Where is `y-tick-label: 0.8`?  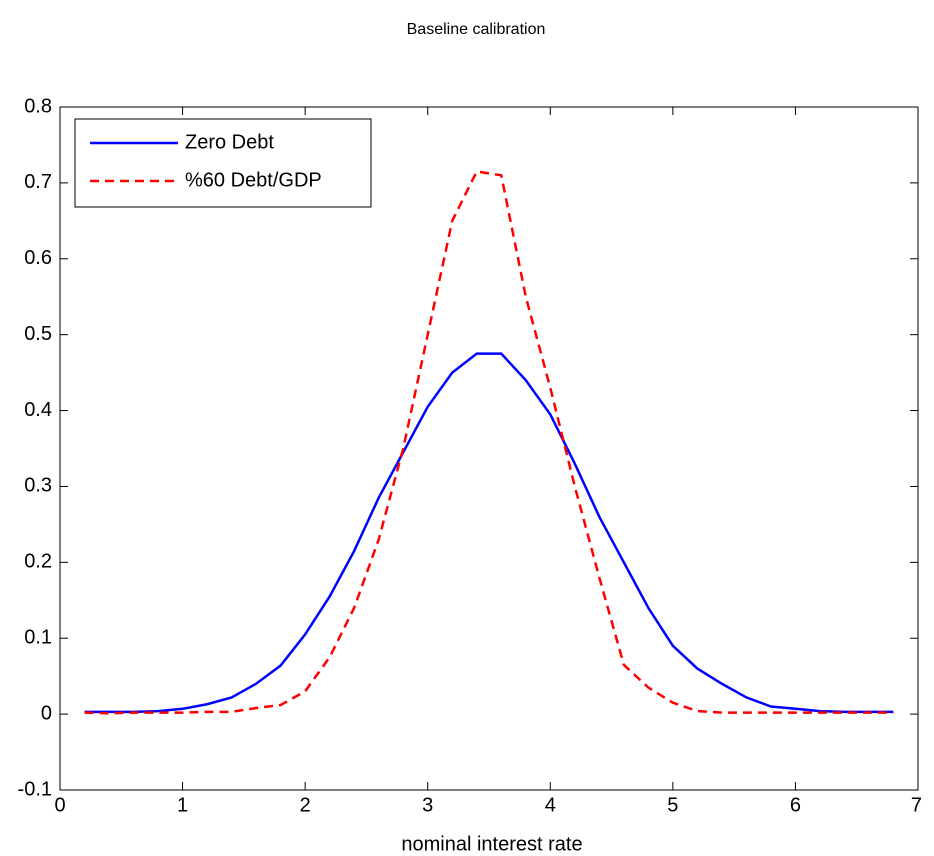 y-tick-label: 0.8 is located at coordinates (38, 106).